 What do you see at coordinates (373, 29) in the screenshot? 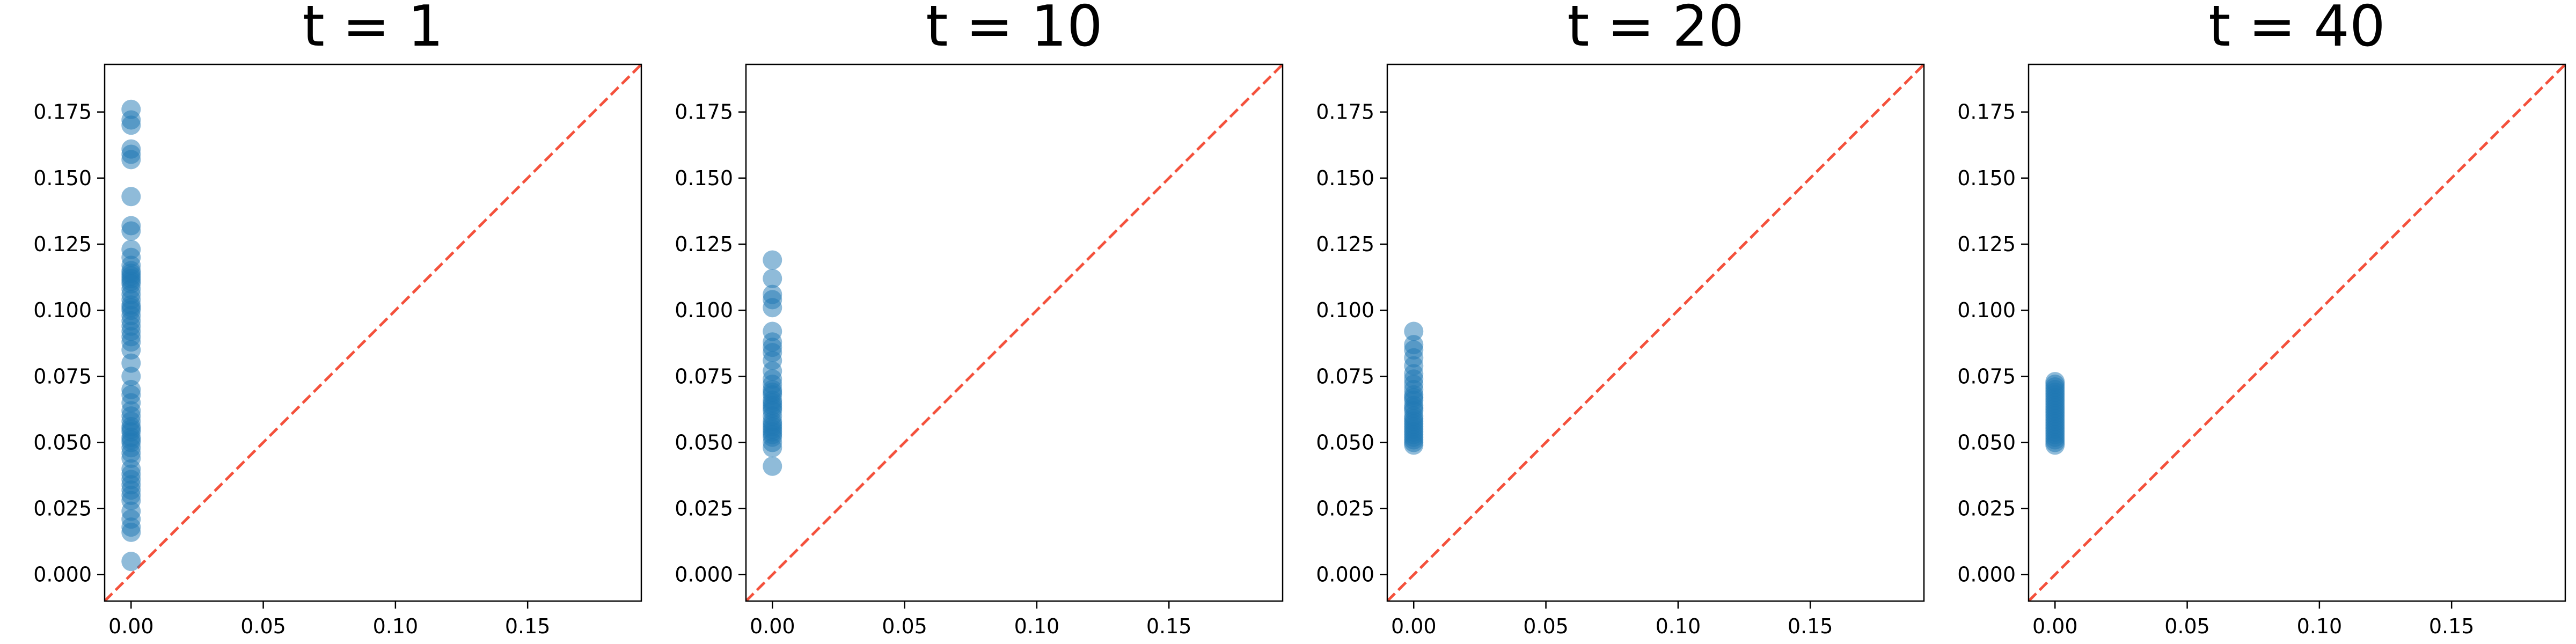
I see `panel-title: t = 1` at bounding box center [373, 29].